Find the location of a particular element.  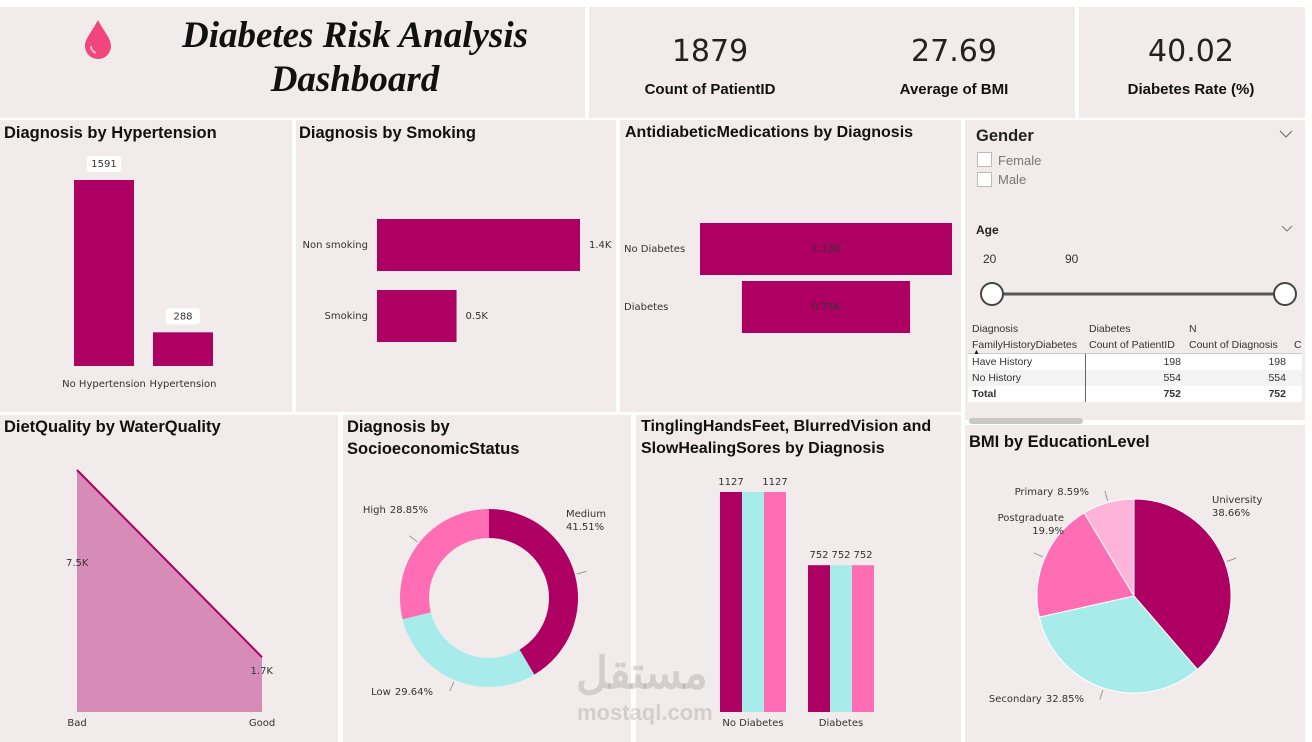

x-tick-label: No Diabetes is located at coordinates (752, 723).